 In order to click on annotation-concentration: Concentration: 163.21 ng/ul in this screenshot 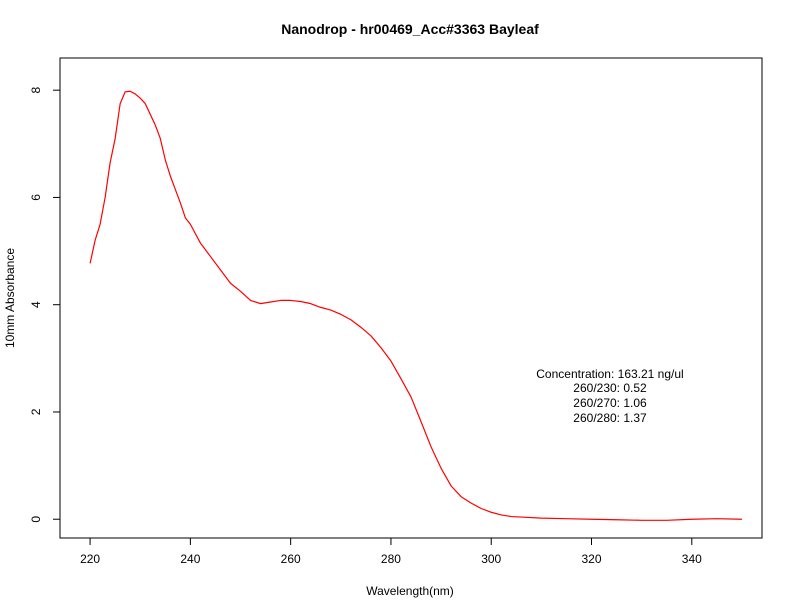, I will do `click(609, 374)`.